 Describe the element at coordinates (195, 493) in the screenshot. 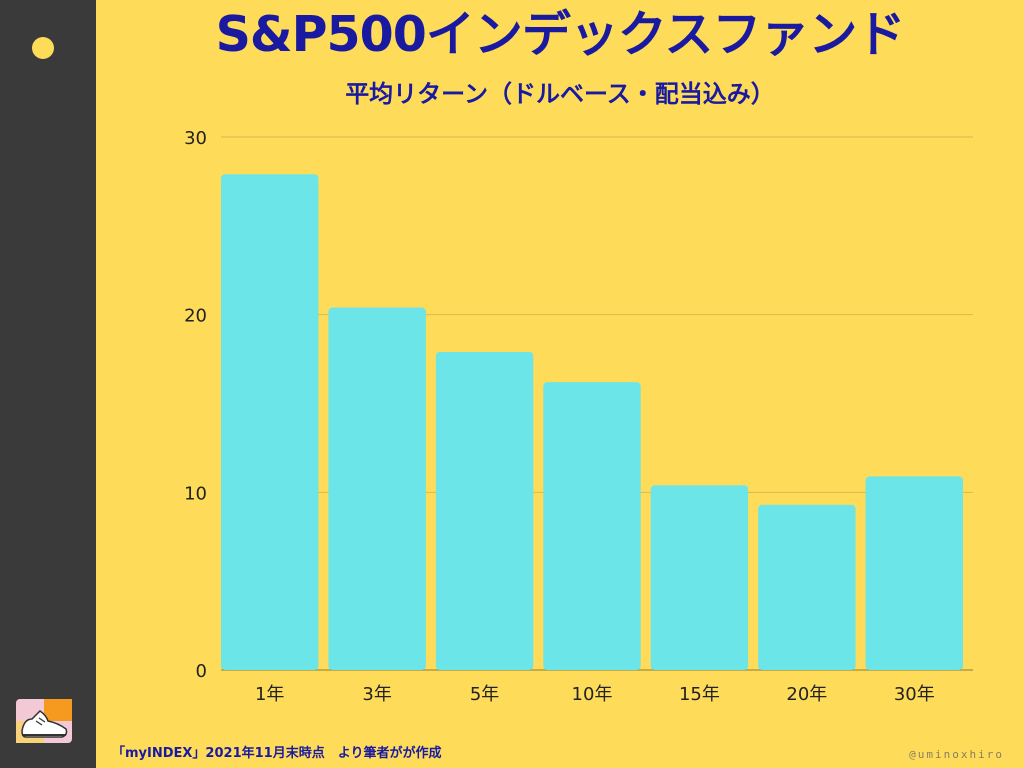

I see `y-tick-label: 10` at that location.